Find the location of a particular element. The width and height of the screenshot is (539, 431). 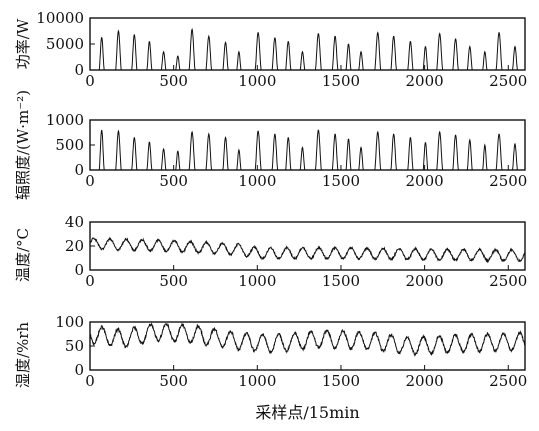

temperature-y-tick-label: 40 is located at coordinates (74, 222).